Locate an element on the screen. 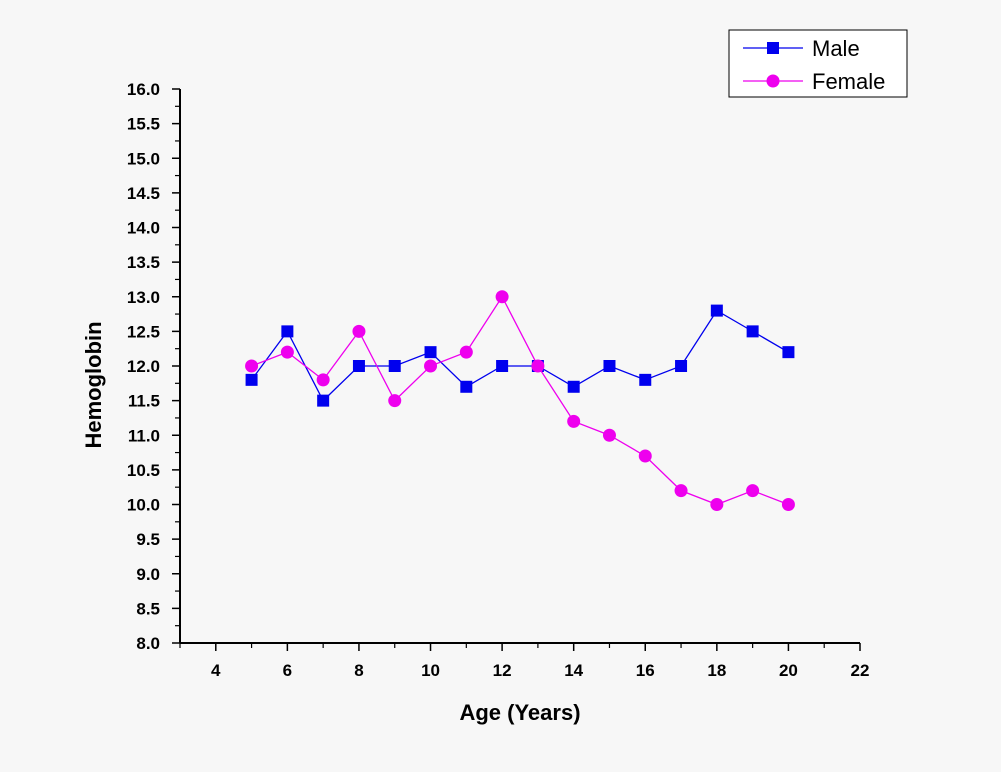  y-tick-label: 15.5 is located at coordinates (143, 124).